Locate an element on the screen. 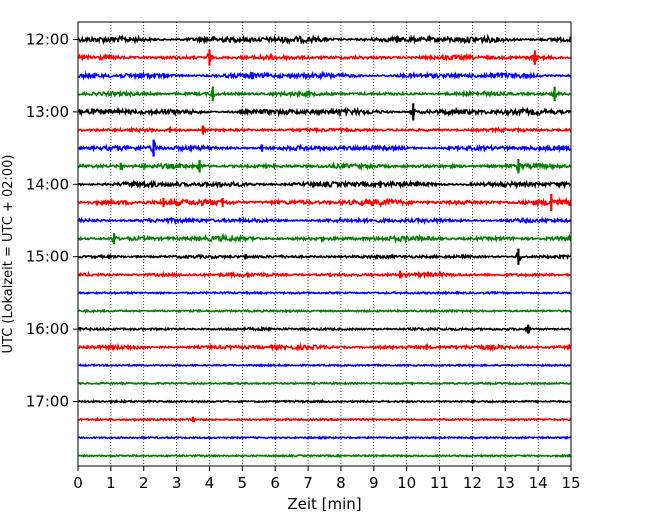  x-tick-label: 8 is located at coordinates (341, 483).